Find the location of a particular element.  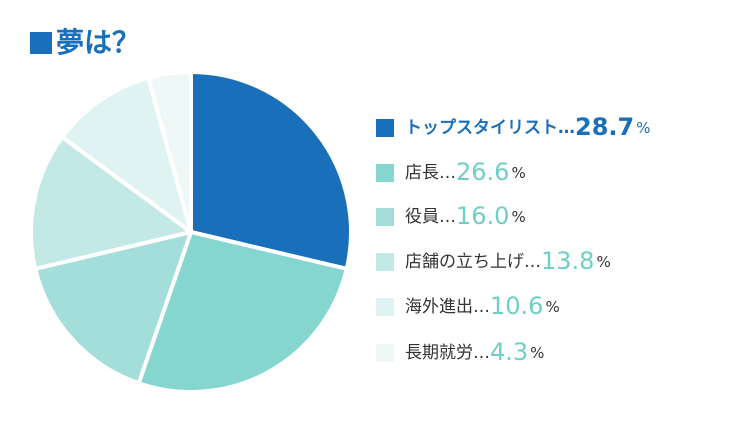

legend-entry: 海外進出…10.6% is located at coordinates (482, 306).